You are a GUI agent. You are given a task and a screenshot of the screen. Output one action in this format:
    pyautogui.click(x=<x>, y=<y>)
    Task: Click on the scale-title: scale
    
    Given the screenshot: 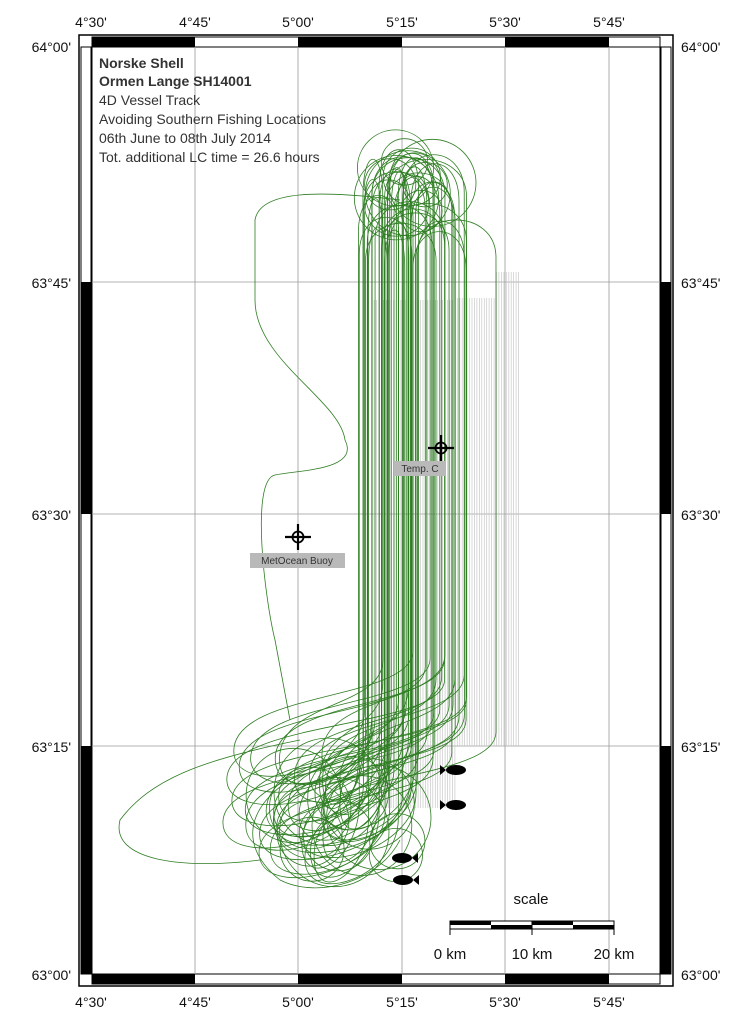 What is the action you would take?
    pyautogui.click(x=530, y=899)
    